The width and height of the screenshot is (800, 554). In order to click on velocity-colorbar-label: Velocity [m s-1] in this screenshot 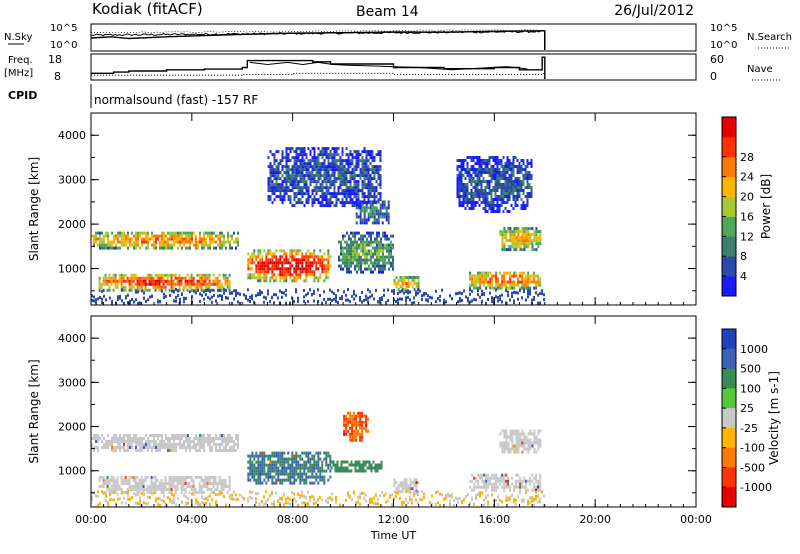, I will do `click(774, 418)`.